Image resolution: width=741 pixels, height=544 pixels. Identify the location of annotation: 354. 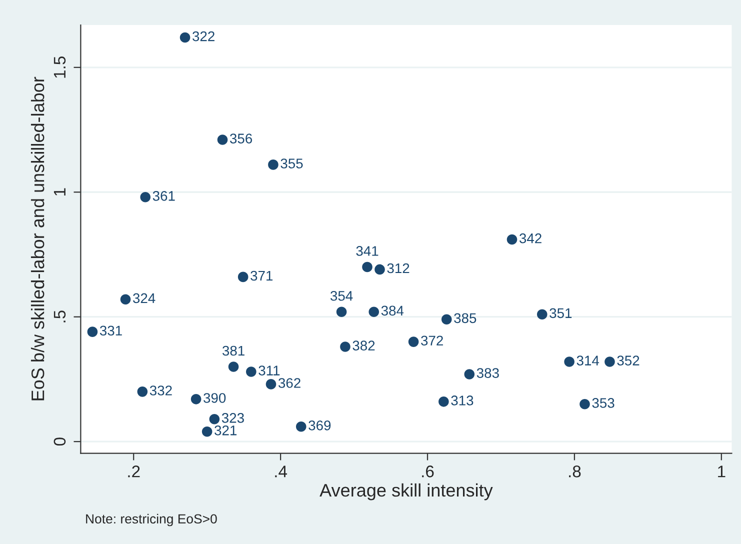
(341, 295).